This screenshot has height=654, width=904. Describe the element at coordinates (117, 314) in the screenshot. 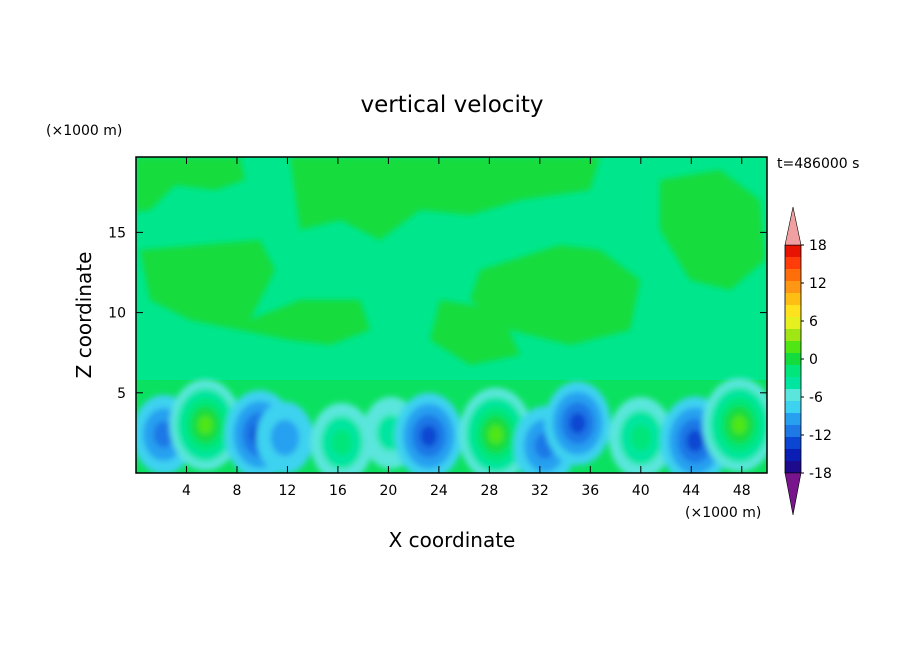

I see `y-tick-label: 10` at that location.